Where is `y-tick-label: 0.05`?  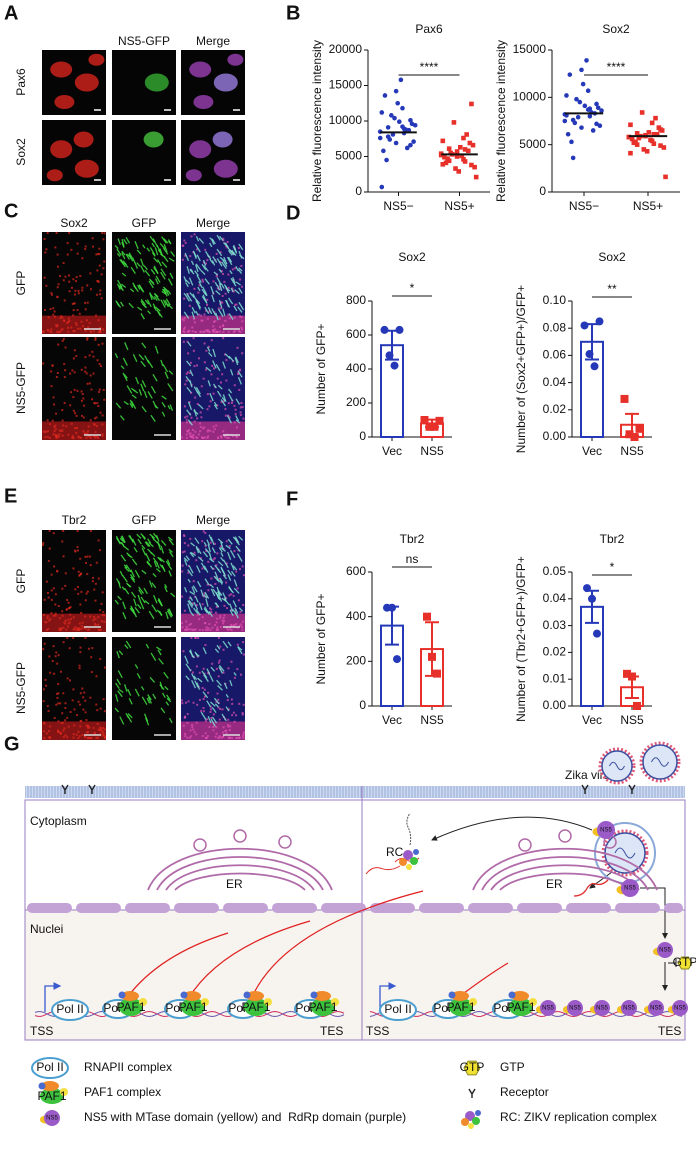
y-tick-label: 0.05 is located at coordinates (555, 571).